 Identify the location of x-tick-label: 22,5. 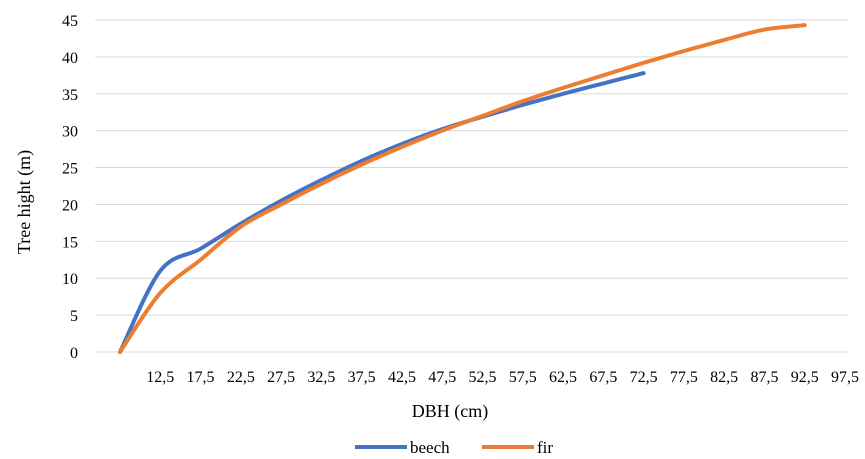
(241, 377).